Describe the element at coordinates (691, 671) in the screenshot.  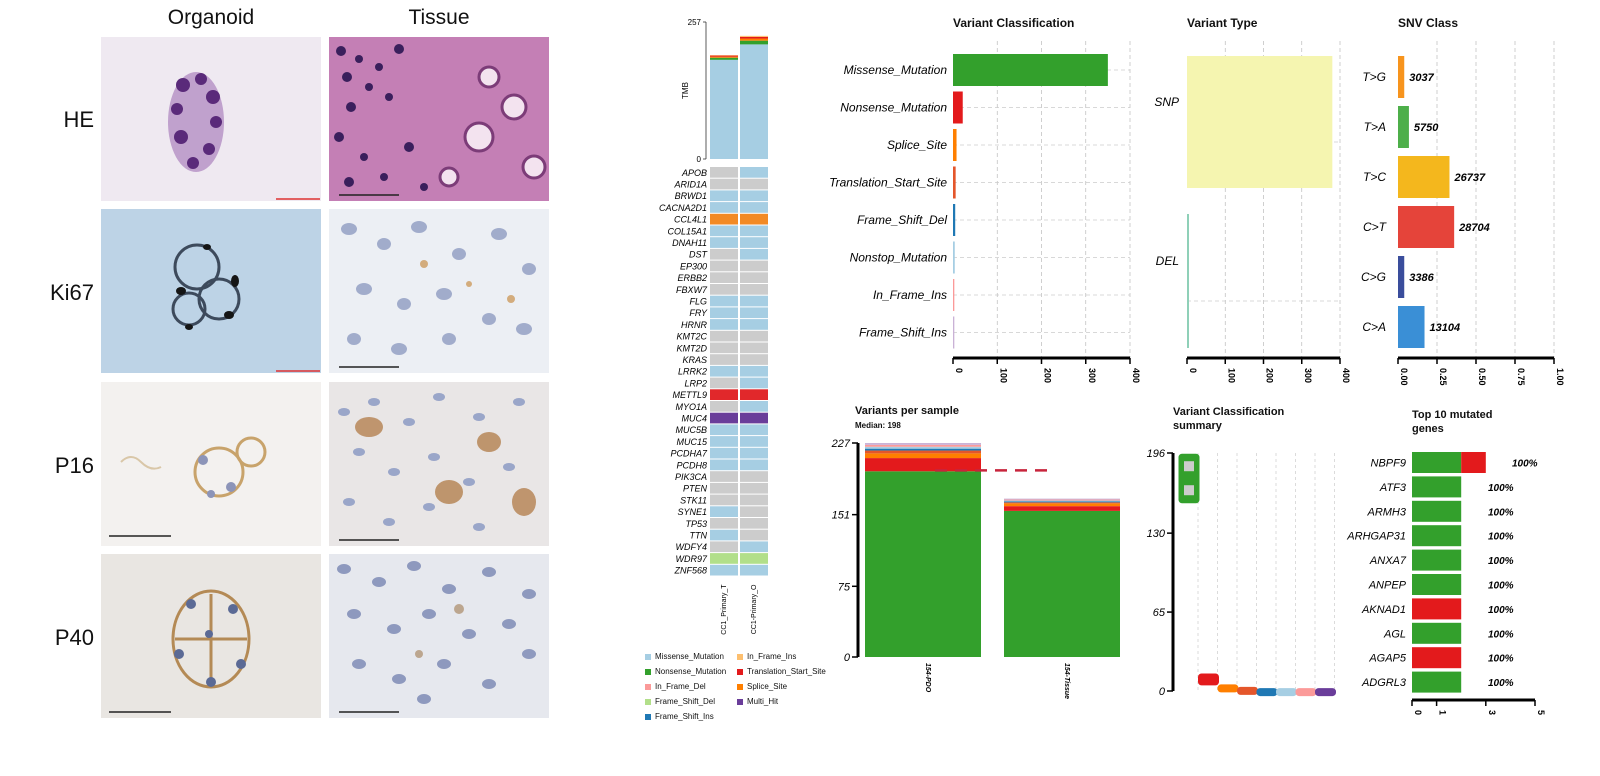
I see `legend-label: Nonsense_Mutation` at that location.